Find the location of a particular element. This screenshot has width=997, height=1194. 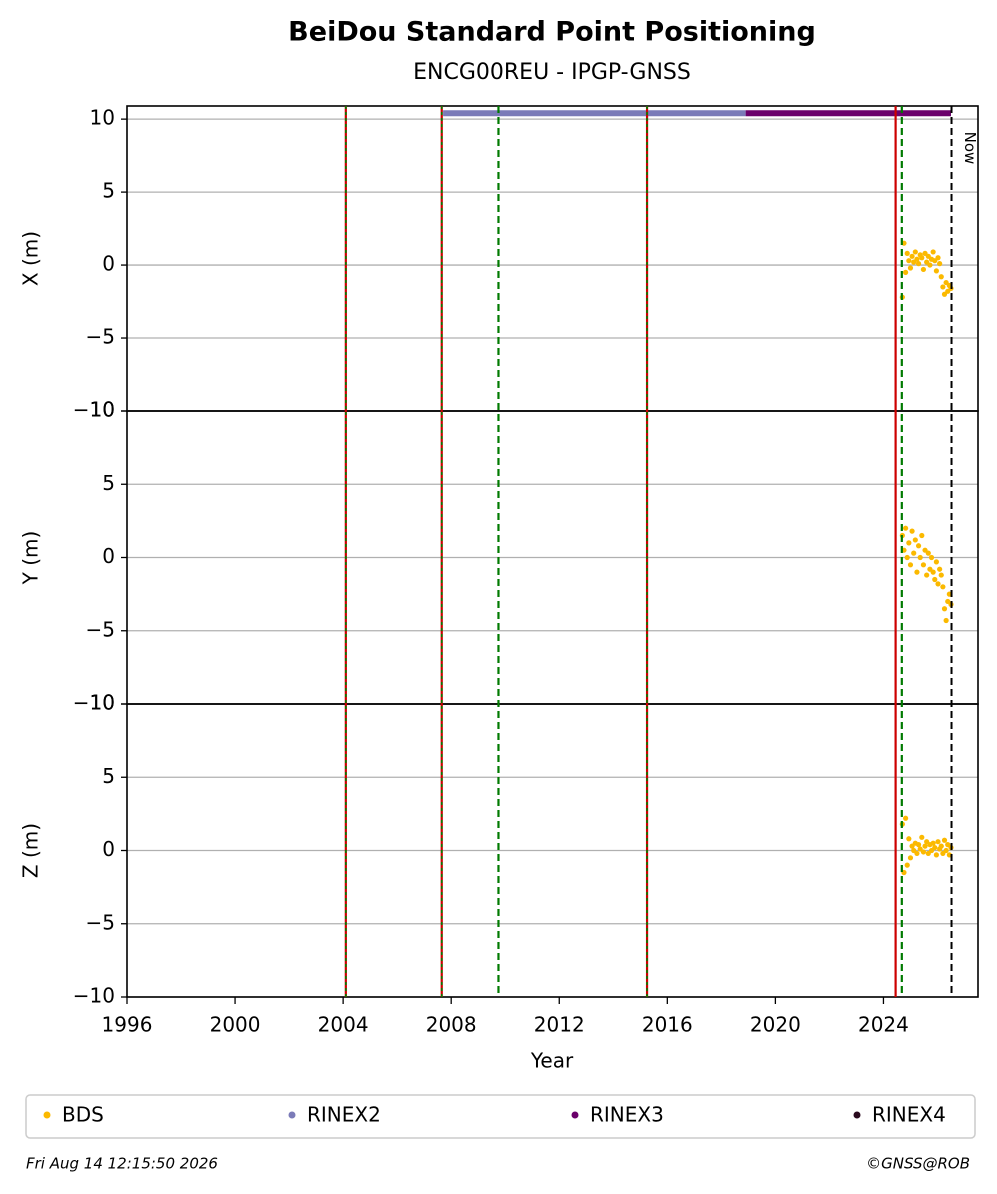

legend-label: RINEX3 is located at coordinates (627, 1115).